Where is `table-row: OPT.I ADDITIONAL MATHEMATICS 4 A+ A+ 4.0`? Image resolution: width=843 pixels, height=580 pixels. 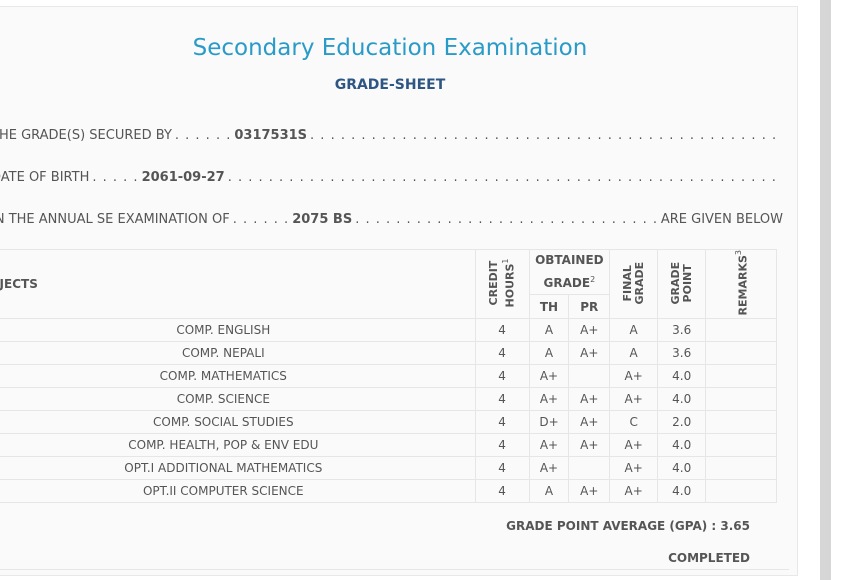 table-row: OPT.I ADDITIONAL MATHEMATICS 4 A+ A+ 4.0 is located at coordinates (388, 468).